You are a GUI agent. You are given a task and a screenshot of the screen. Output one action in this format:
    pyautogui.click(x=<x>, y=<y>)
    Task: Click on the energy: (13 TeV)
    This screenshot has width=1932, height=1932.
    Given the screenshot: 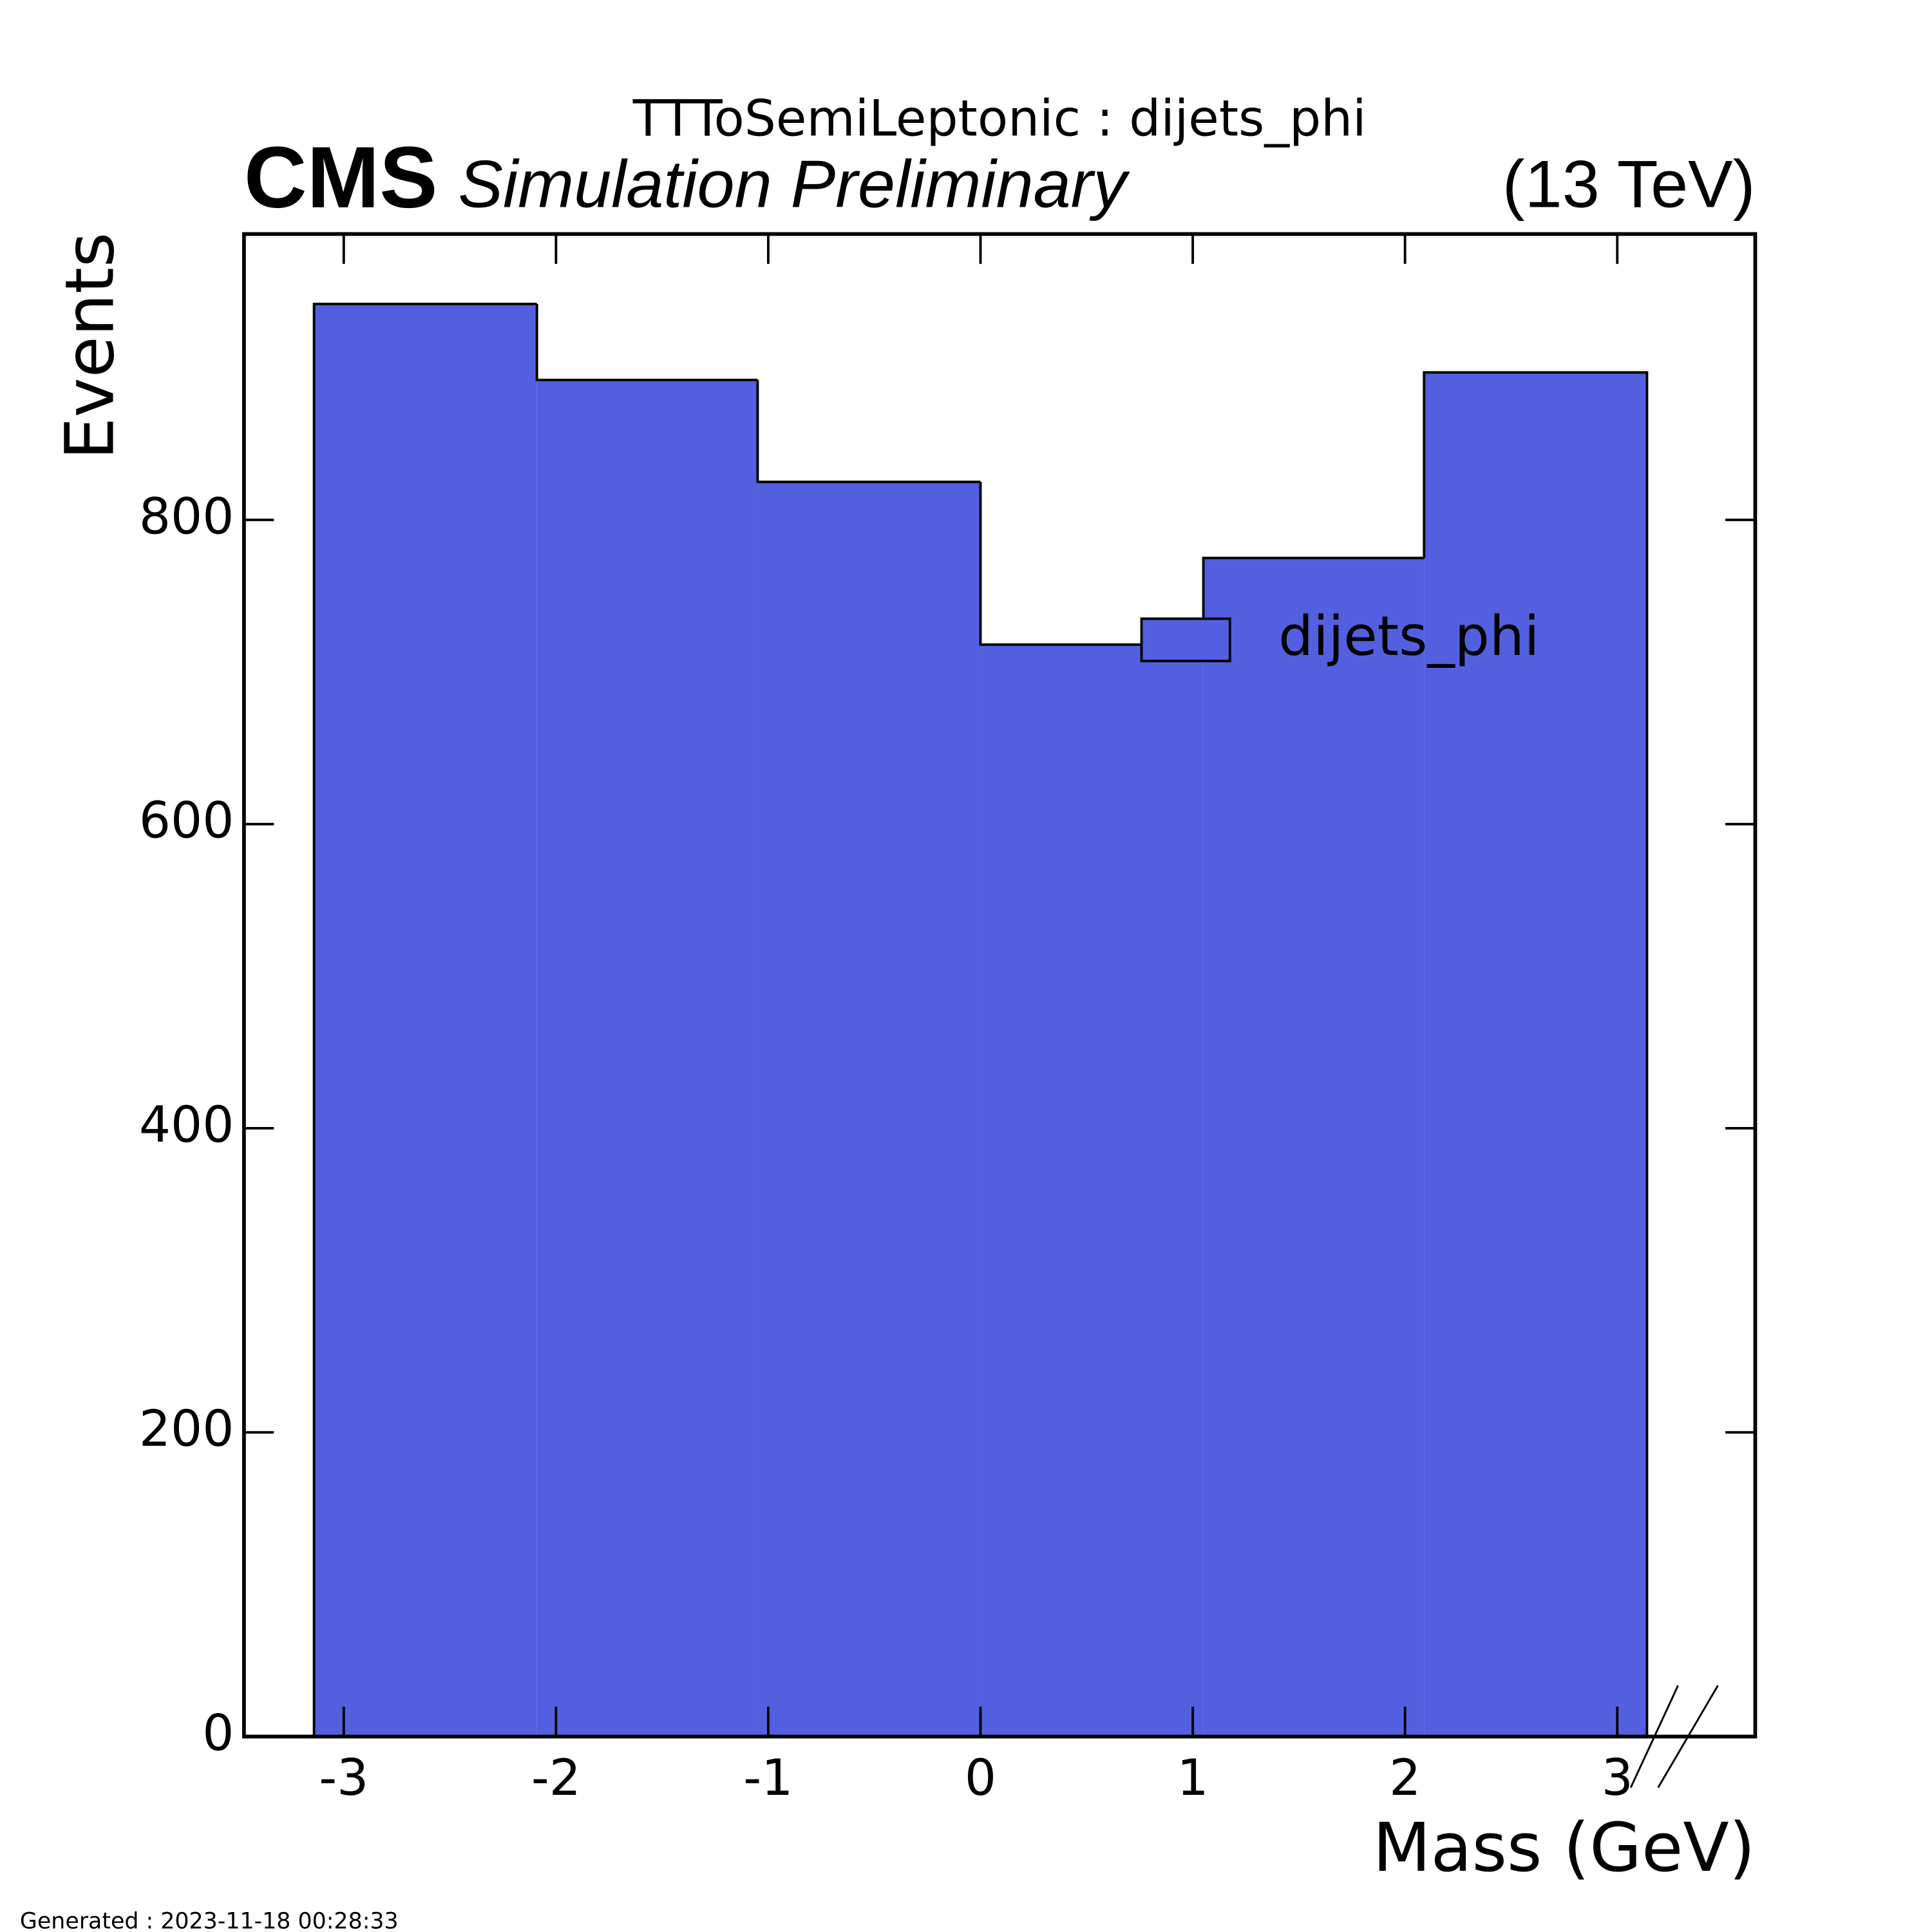 What is the action you would take?
    pyautogui.click(x=1629, y=184)
    